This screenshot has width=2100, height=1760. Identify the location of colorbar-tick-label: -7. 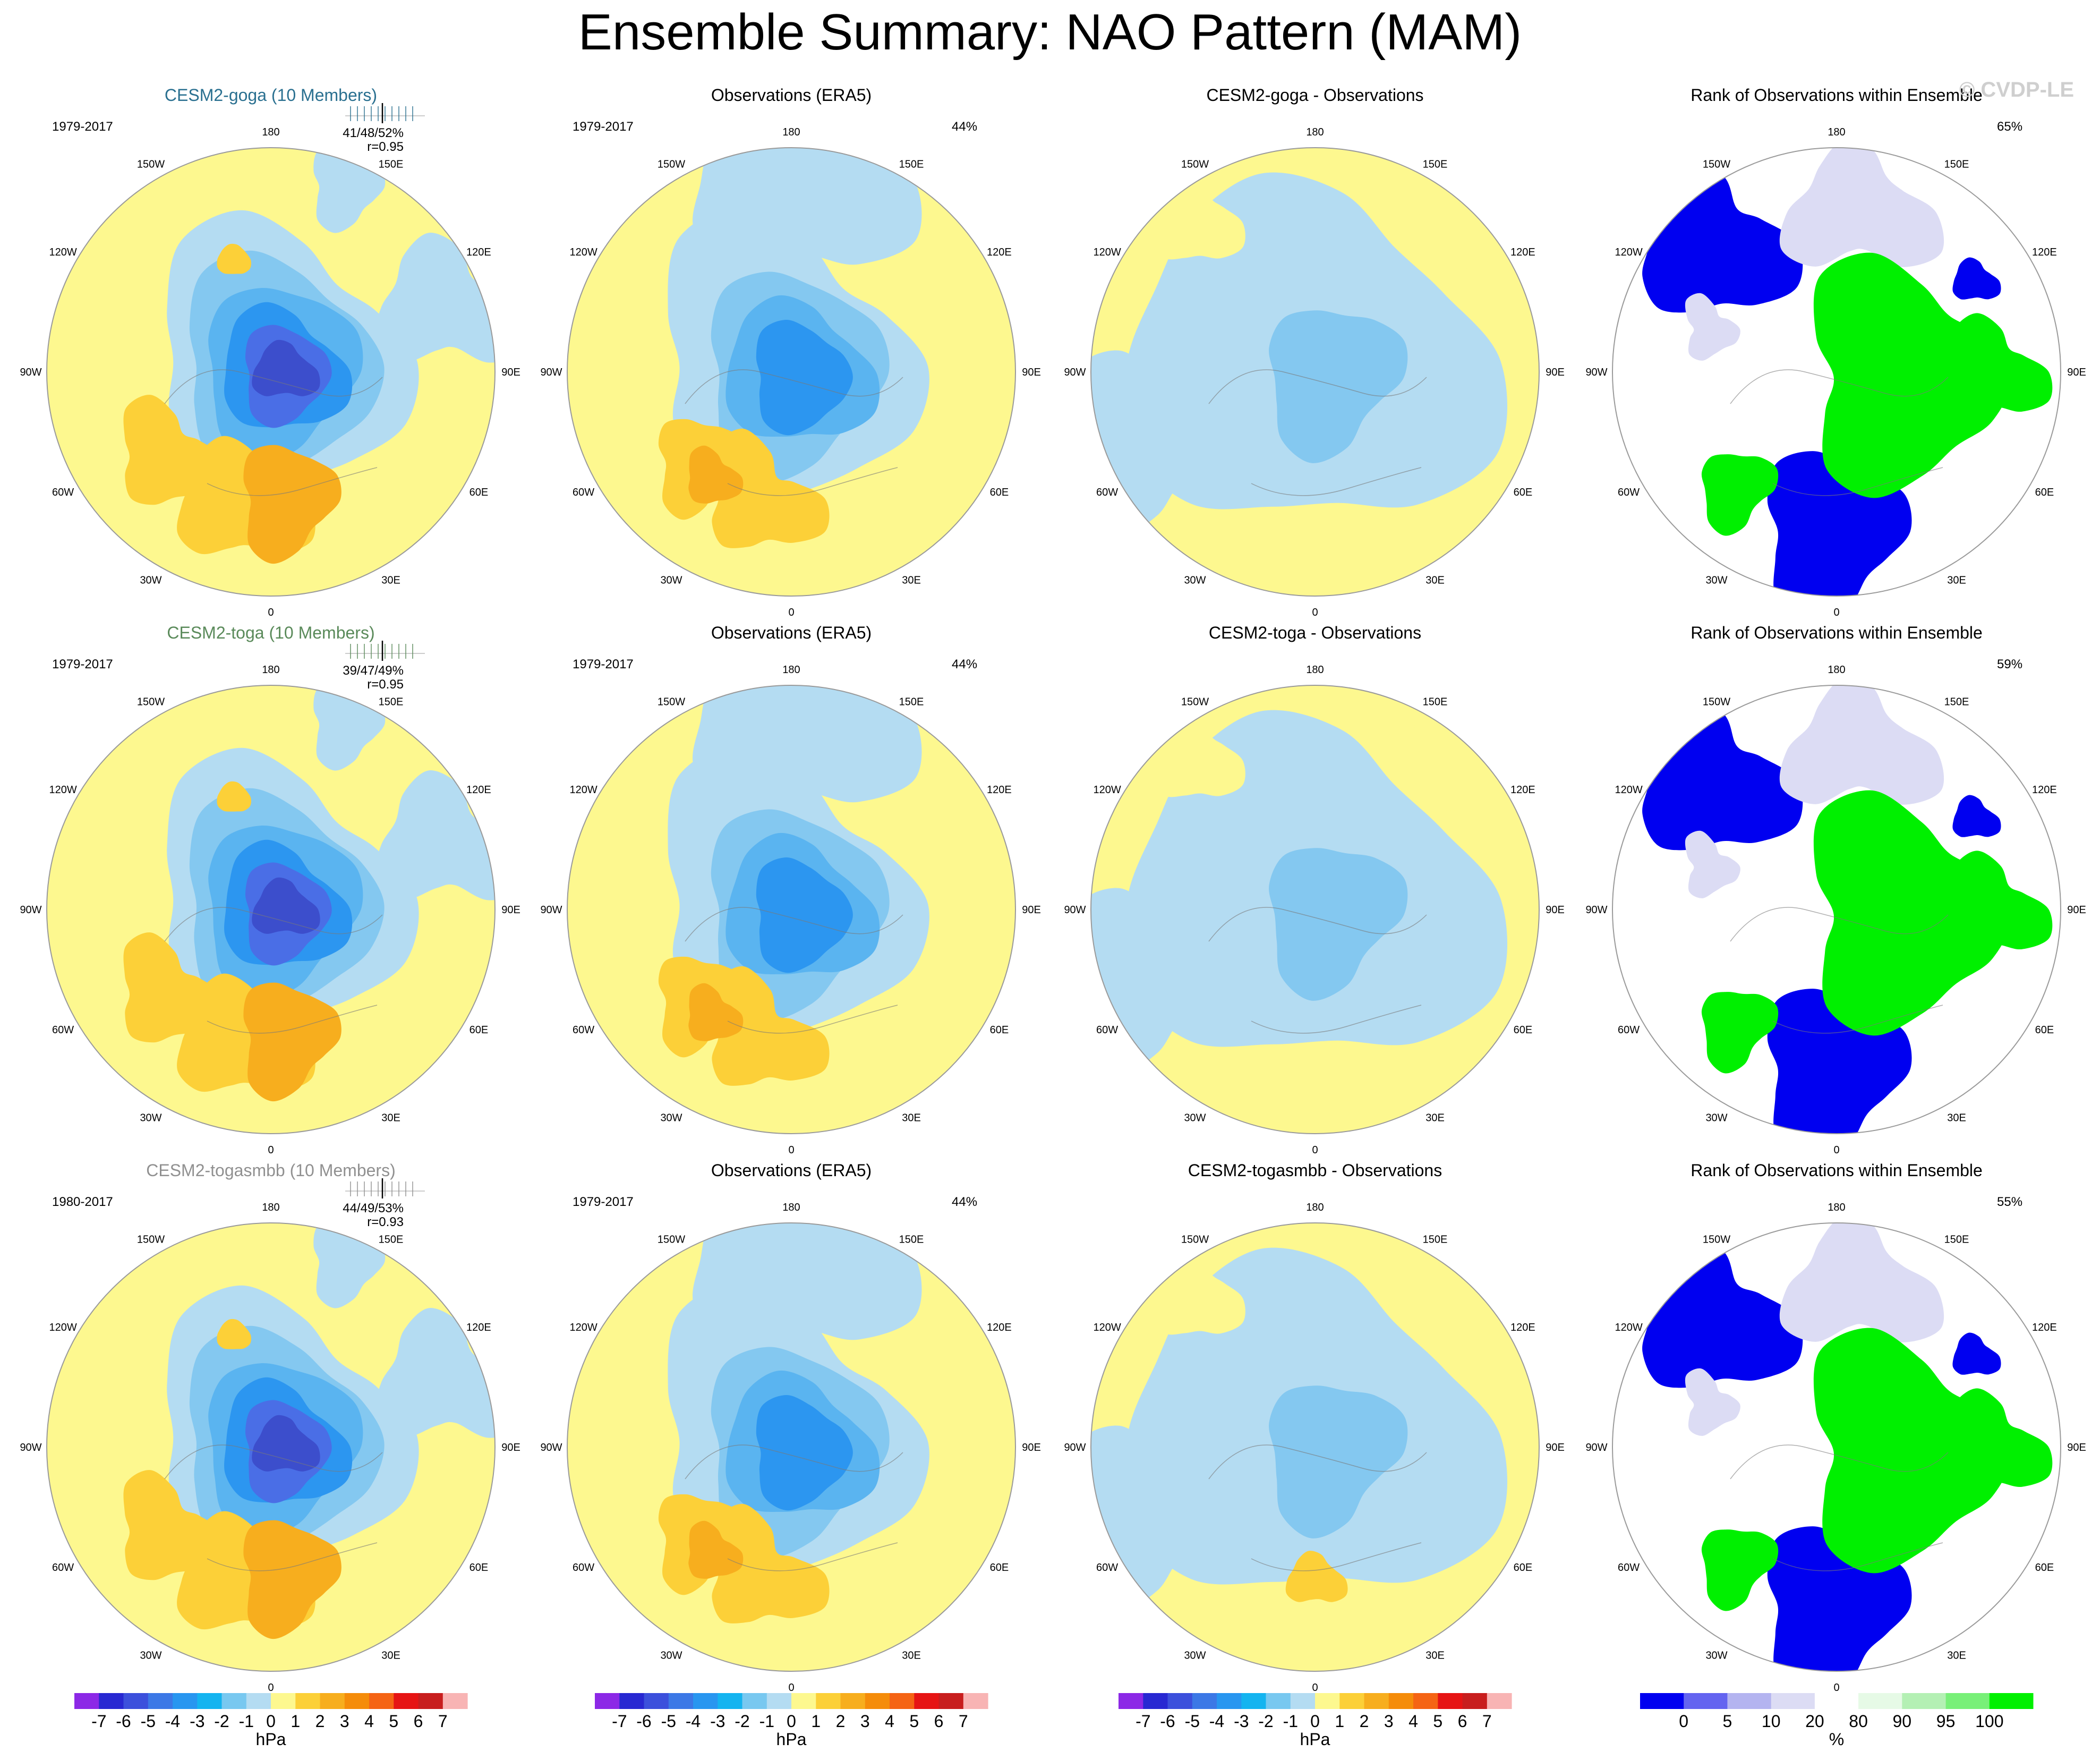
(619, 1721).